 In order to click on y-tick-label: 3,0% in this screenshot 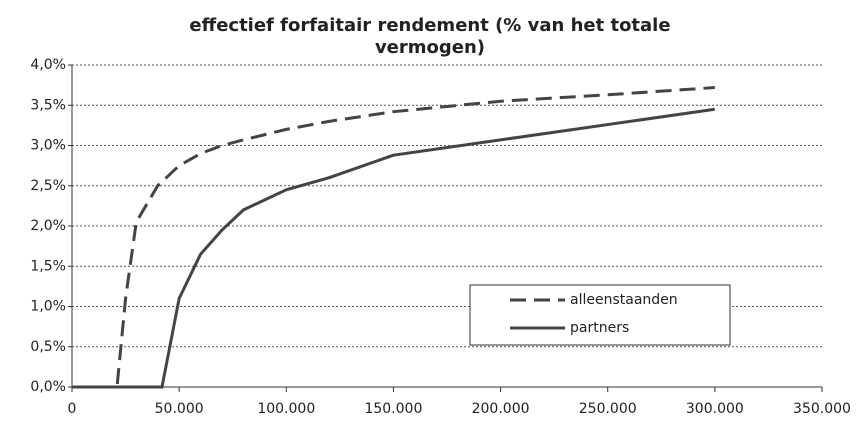, I will do `click(48, 146)`.